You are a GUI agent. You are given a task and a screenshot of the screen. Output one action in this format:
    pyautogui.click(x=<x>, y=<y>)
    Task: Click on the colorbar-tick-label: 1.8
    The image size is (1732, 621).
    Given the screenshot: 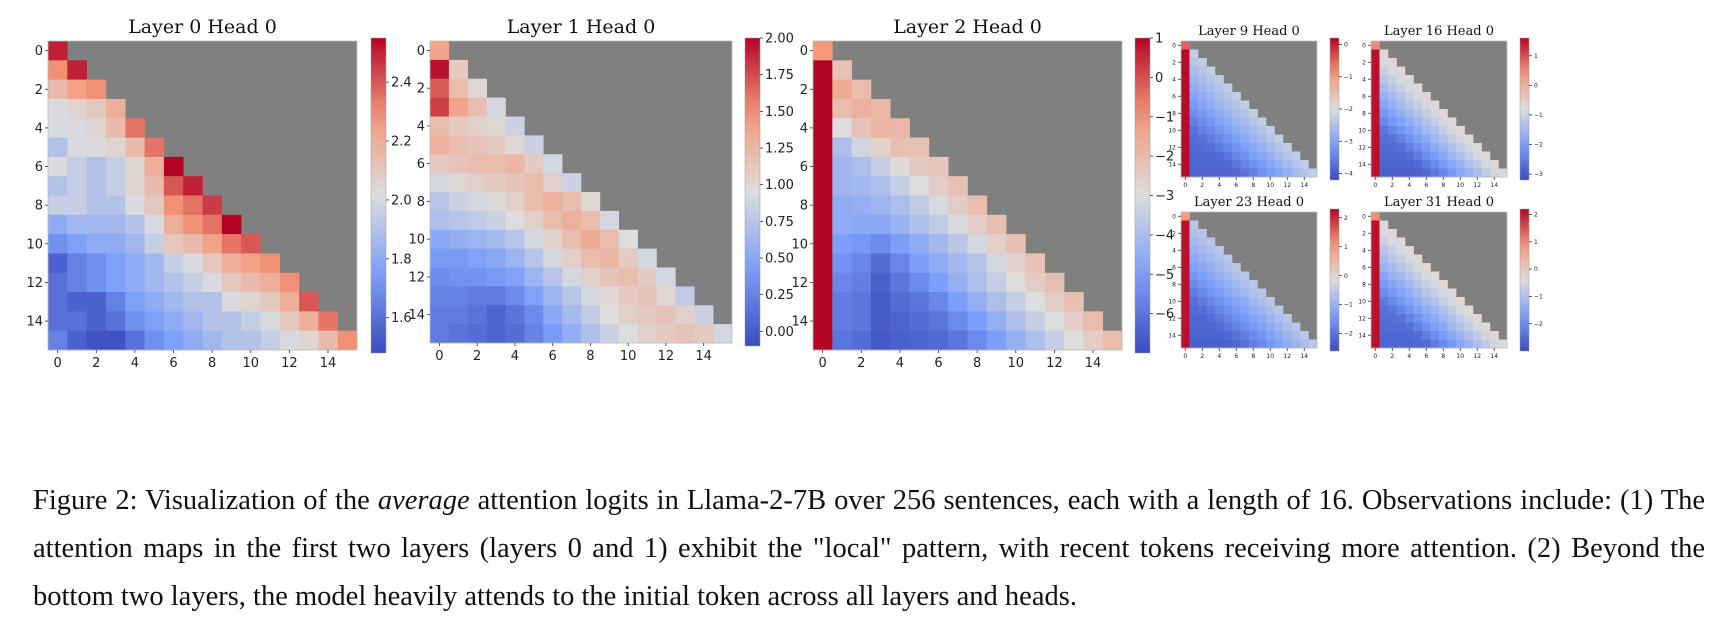 What is the action you would take?
    pyautogui.click(x=401, y=259)
    